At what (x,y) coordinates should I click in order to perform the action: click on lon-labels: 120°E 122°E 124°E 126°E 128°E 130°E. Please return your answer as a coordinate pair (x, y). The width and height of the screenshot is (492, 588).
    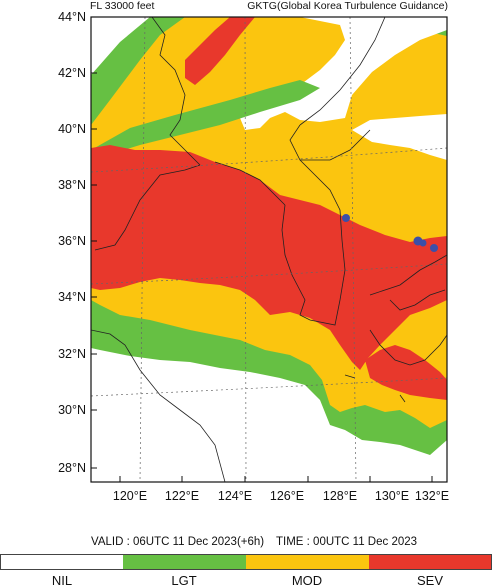
    Looking at the image, I should click on (261, 496).